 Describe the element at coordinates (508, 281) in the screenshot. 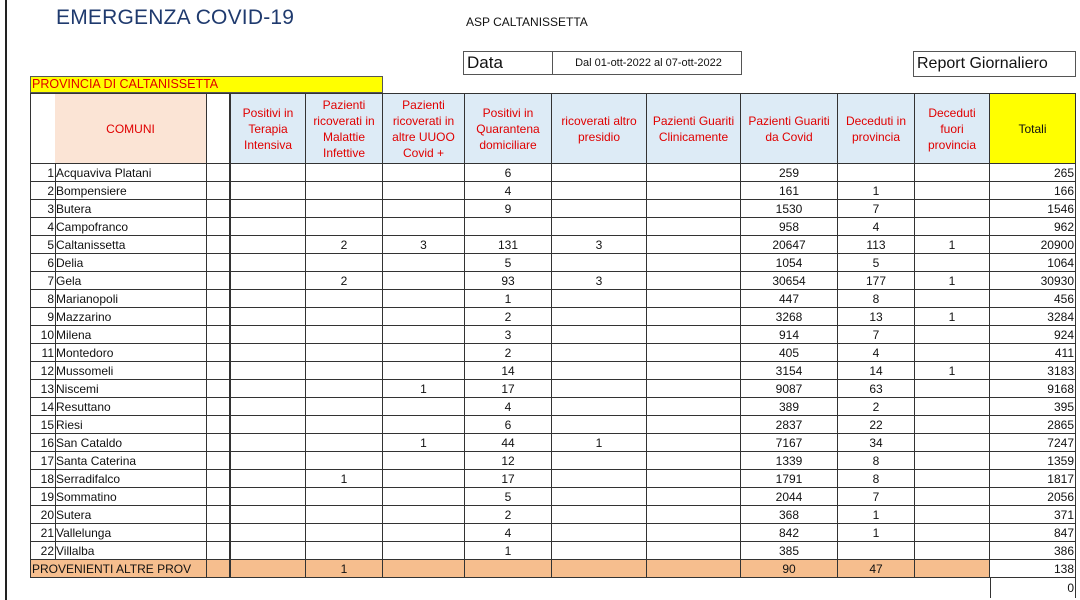

I see `data-cell: 93` at that location.